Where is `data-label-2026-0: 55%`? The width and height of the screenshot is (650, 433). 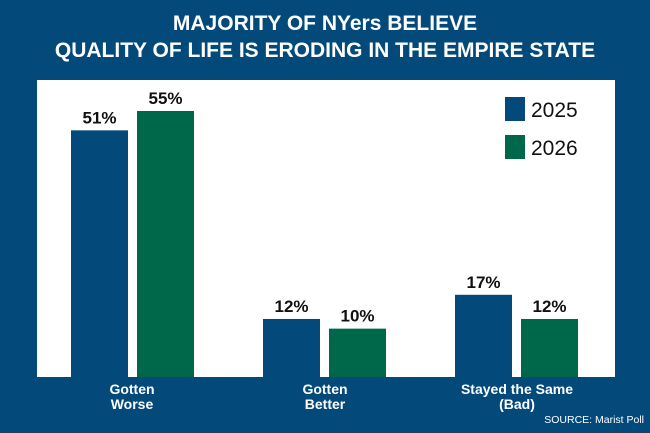
data-label-2026-0: 55% is located at coordinates (165, 98).